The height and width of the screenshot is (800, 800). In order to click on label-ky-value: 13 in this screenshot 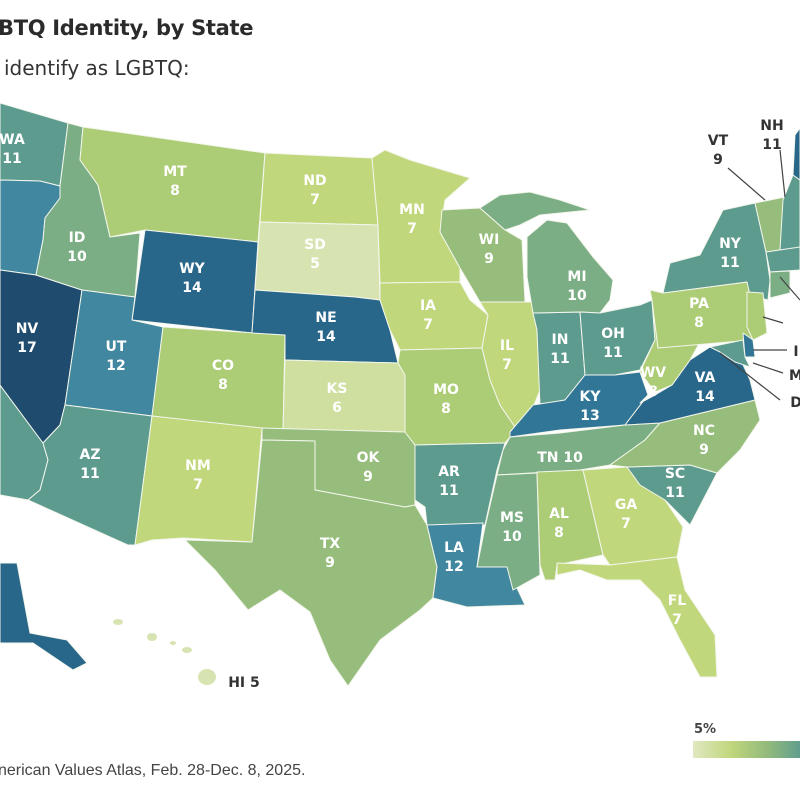, I will do `click(589, 416)`.